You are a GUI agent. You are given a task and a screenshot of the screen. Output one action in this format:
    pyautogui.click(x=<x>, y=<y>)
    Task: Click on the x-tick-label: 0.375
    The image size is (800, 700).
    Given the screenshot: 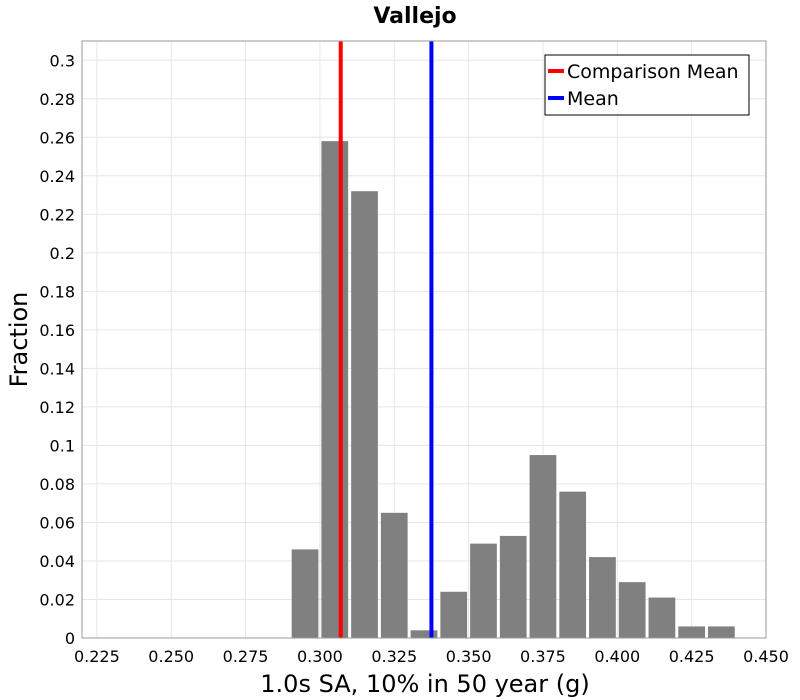 What is the action you would take?
    pyautogui.click(x=543, y=656)
    